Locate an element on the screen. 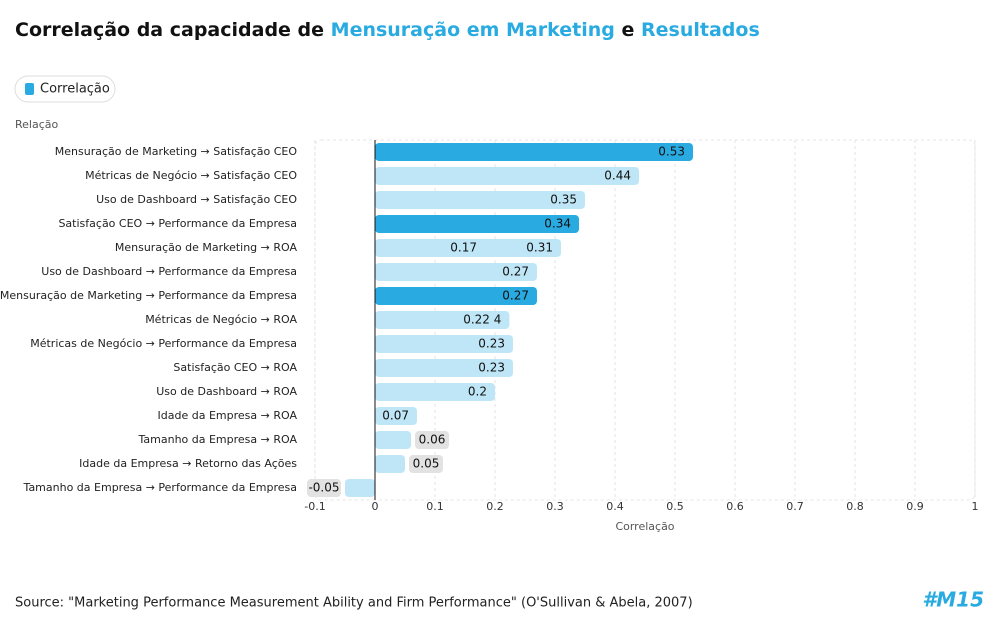 This screenshot has width=996, height=627. value-label: 0.35 is located at coordinates (563, 200).